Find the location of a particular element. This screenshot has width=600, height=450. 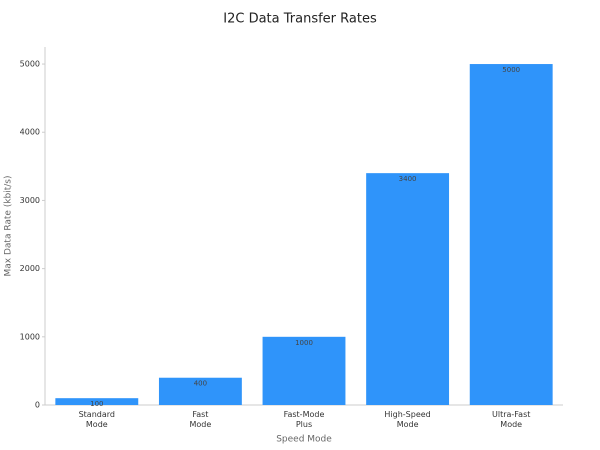

chart-title: I2C Data Transfer Rates is located at coordinates (300, 19).